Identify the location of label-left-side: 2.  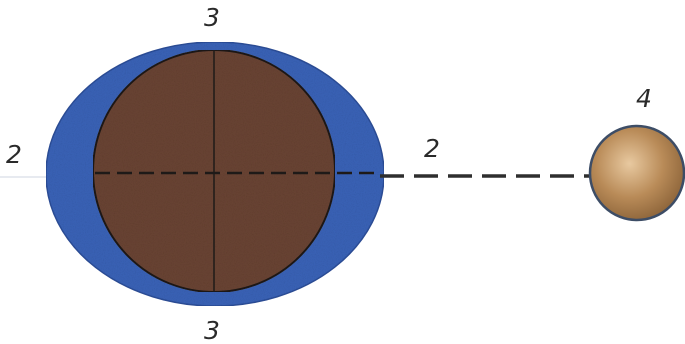
(14, 154).